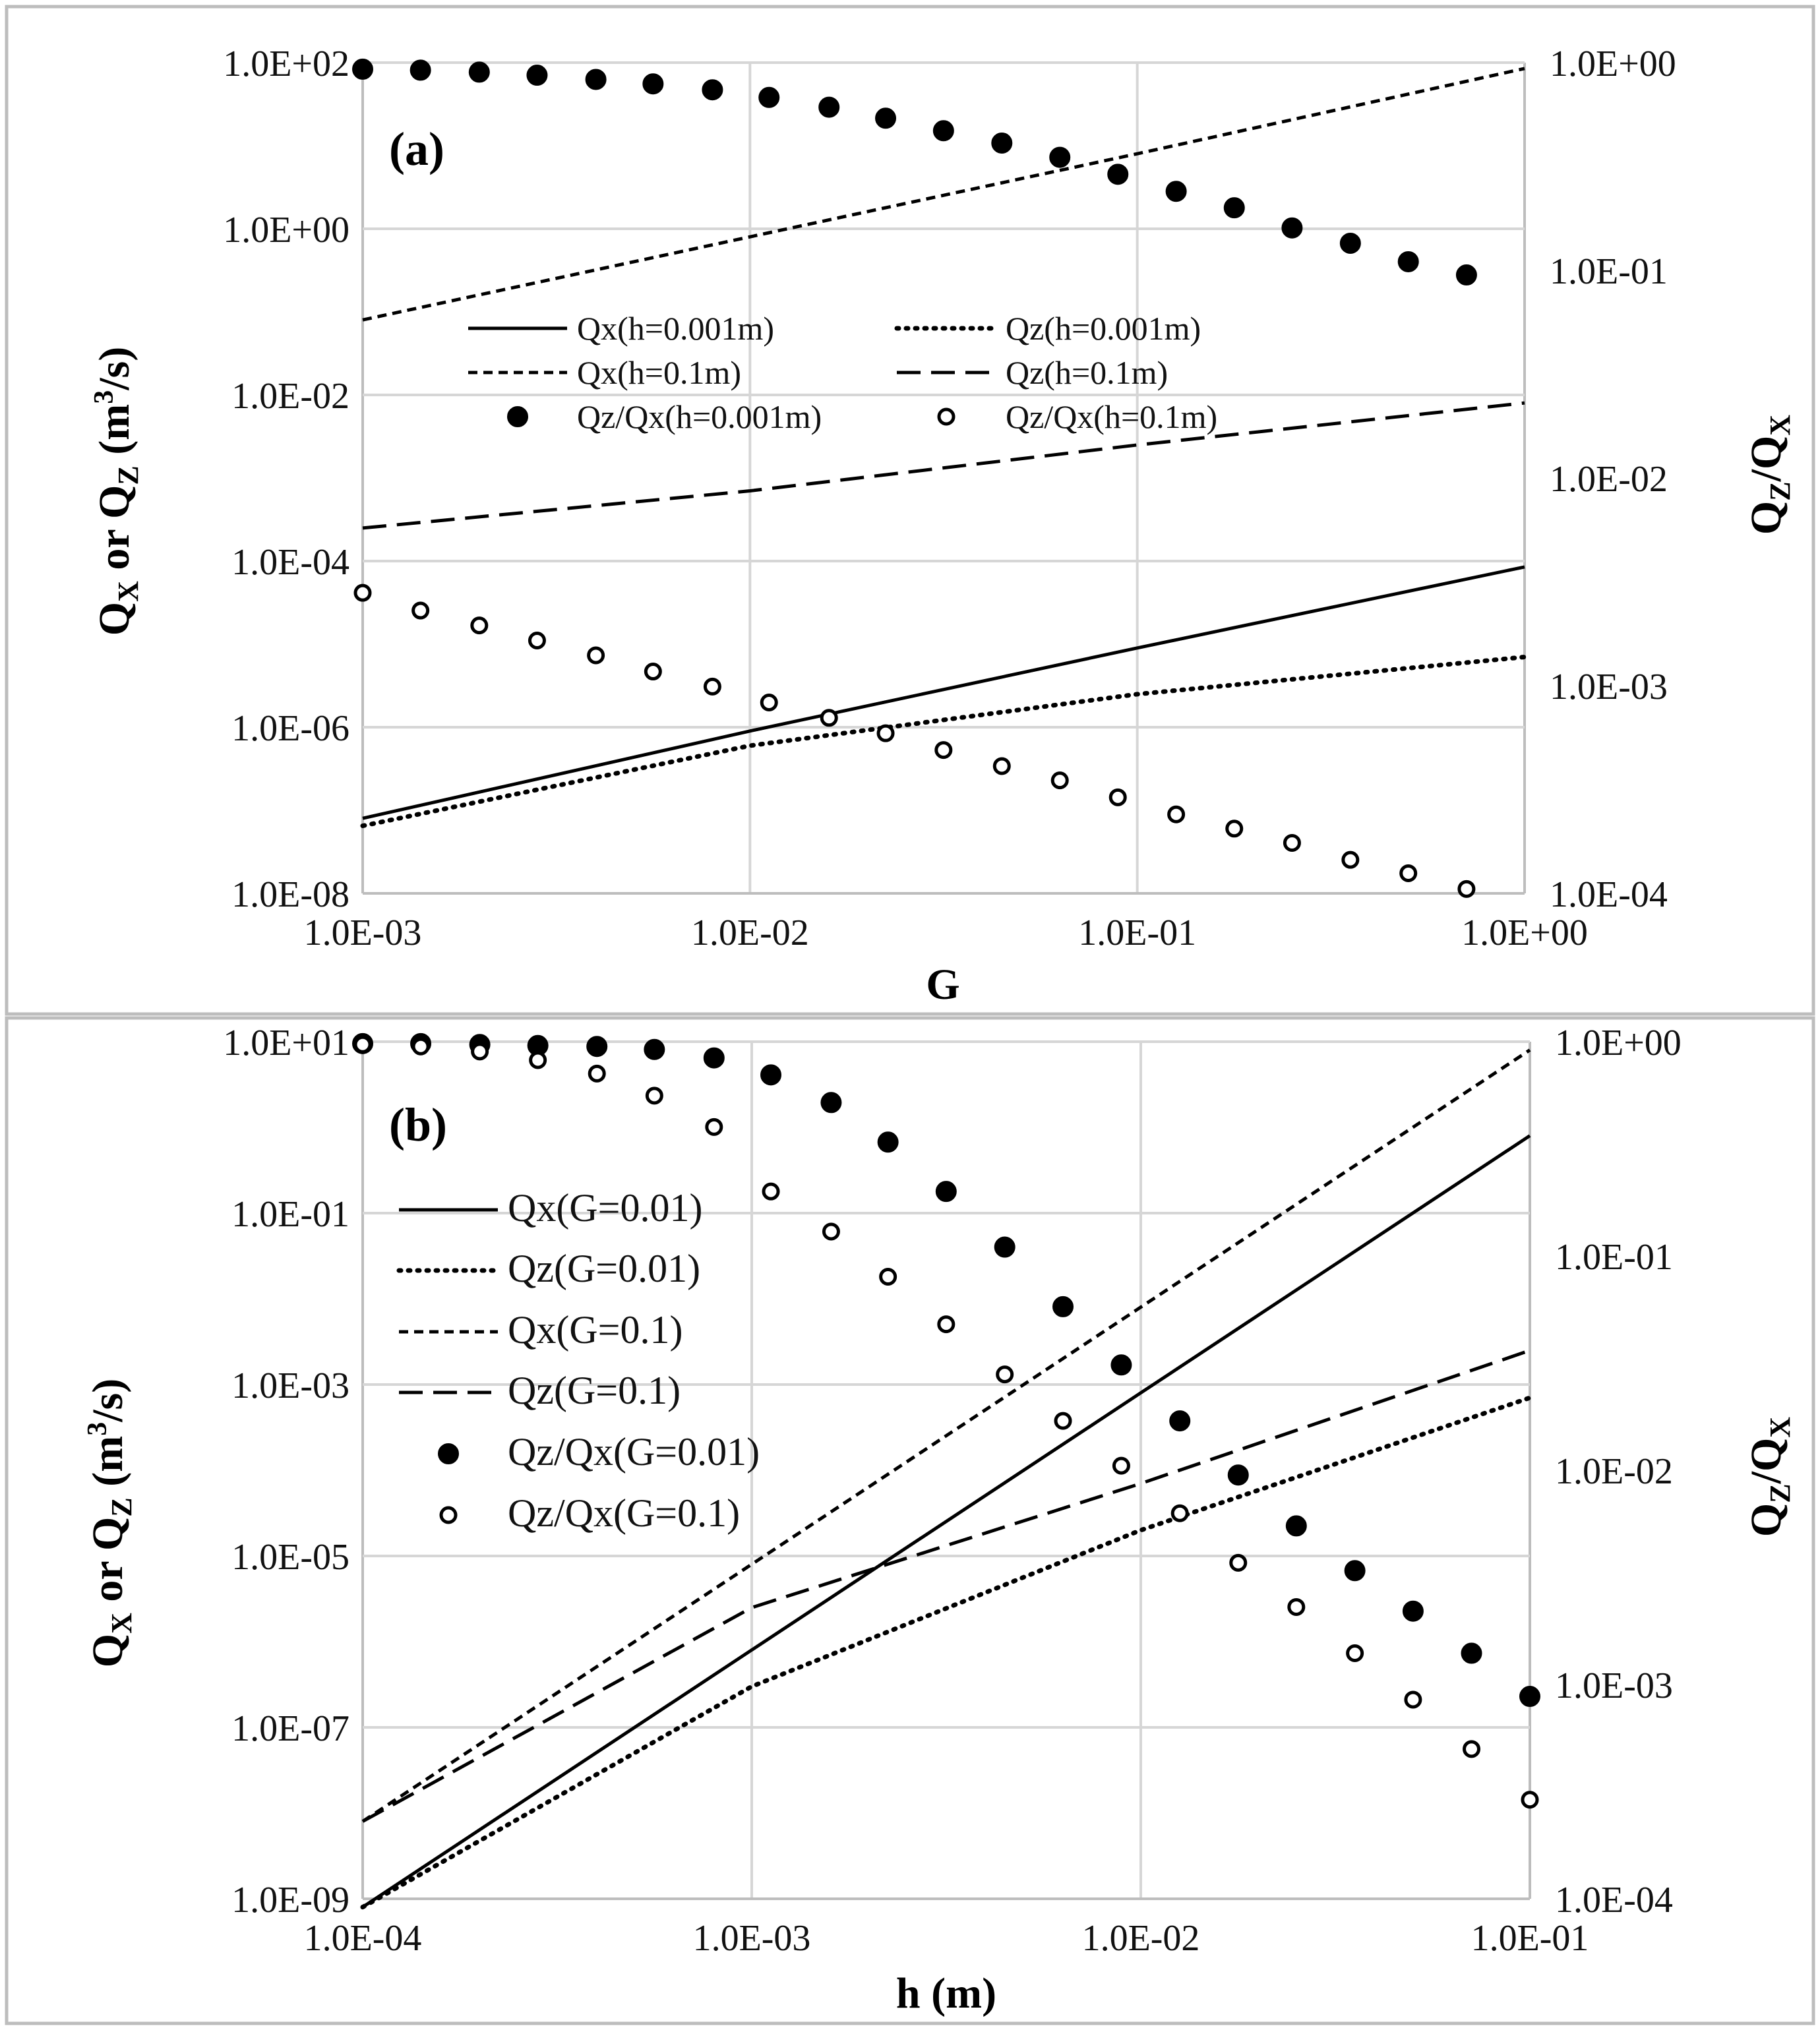  I want to click on y-right-tick-label: 1.0E-01, so click(1614, 1257).